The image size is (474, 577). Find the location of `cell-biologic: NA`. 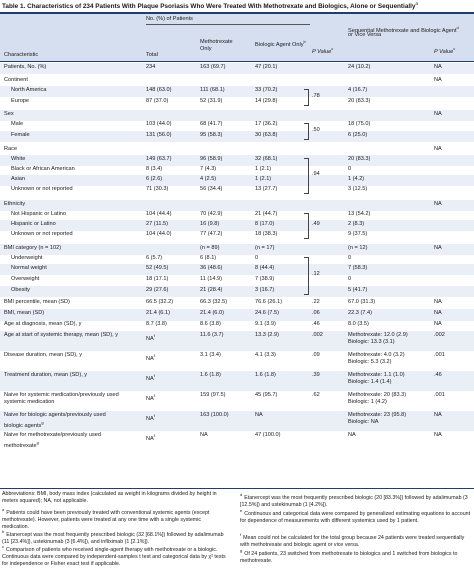

cell-biologic: NA is located at coordinates (259, 415).